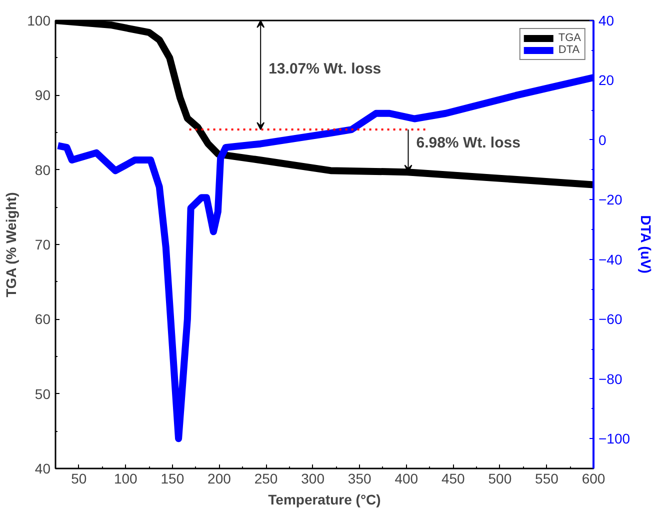 The height and width of the screenshot is (510, 657). Describe the element at coordinates (646, 244) in the screenshot. I see `y2-axis-title: DTA (uV)` at that location.